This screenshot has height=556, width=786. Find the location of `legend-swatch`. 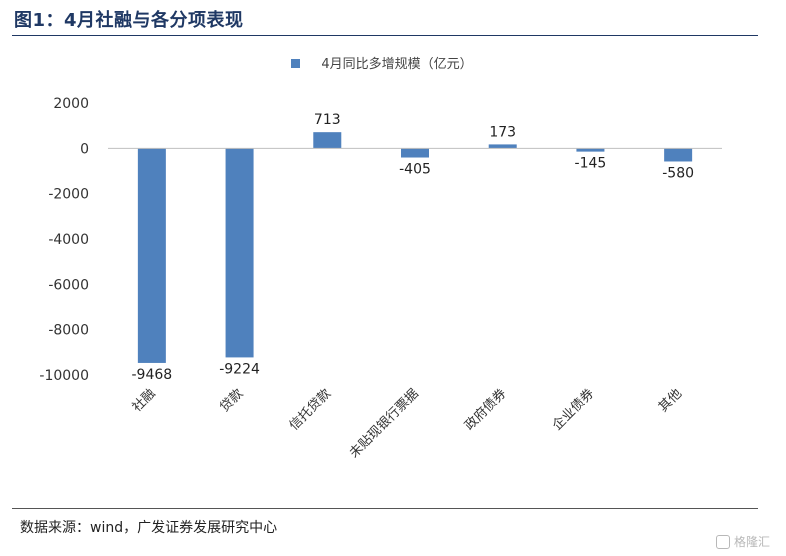

legend-swatch is located at coordinates (295, 63).